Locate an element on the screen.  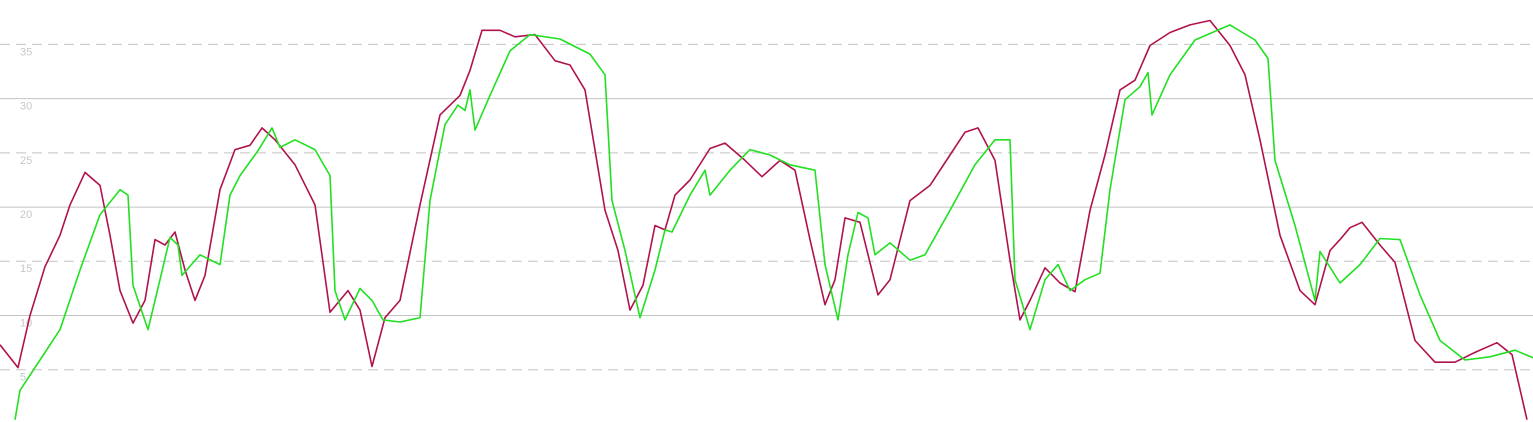
y-tick-label: 15 is located at coordinates (26, 269).